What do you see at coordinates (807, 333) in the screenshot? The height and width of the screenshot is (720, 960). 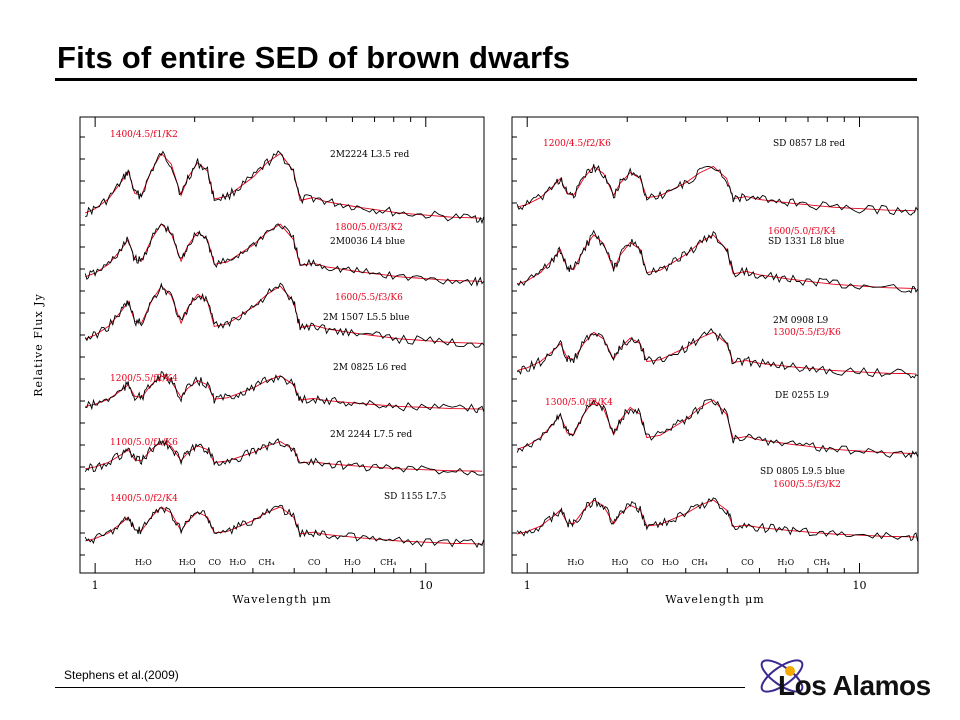 I see `model-label: 1300/5.5/f3/K6` at bounding box center [807, 333].